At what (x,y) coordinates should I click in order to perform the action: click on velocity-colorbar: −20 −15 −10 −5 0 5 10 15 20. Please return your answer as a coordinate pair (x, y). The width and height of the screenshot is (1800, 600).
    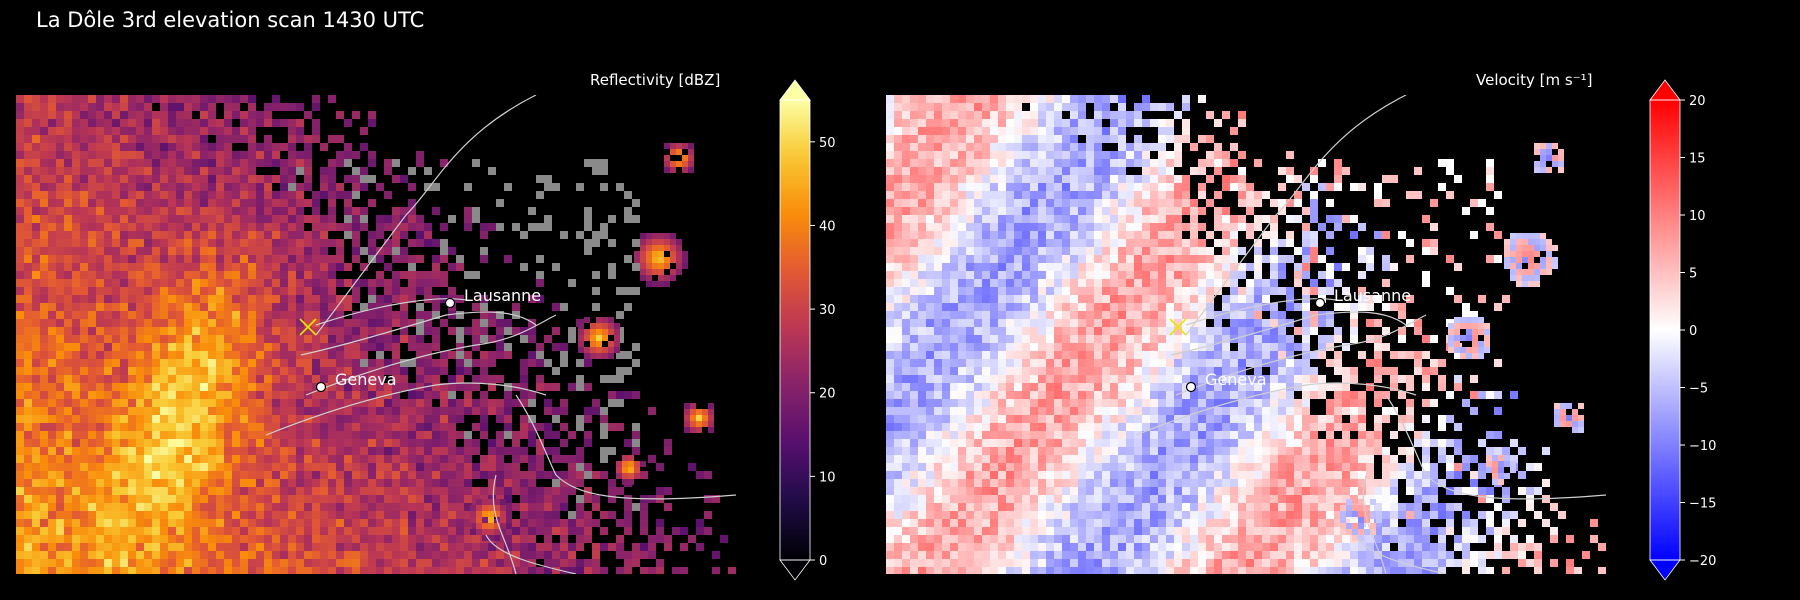
    Looking at the image, I should click on (1682, 333).